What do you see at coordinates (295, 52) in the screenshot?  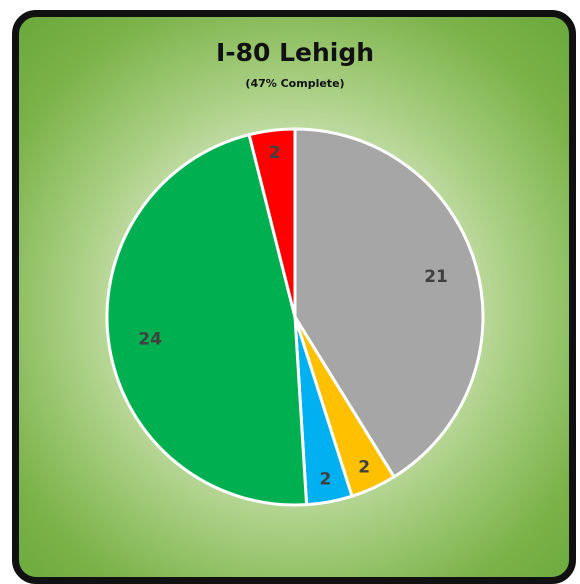 I see `chart-title: I-80 Lehigh` at bounding box center [295, 52].